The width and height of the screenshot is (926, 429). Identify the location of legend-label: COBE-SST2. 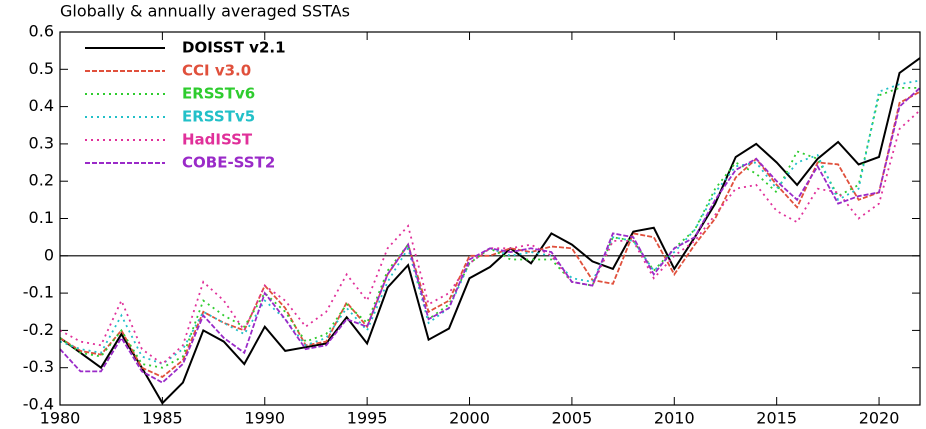
(228, 163).